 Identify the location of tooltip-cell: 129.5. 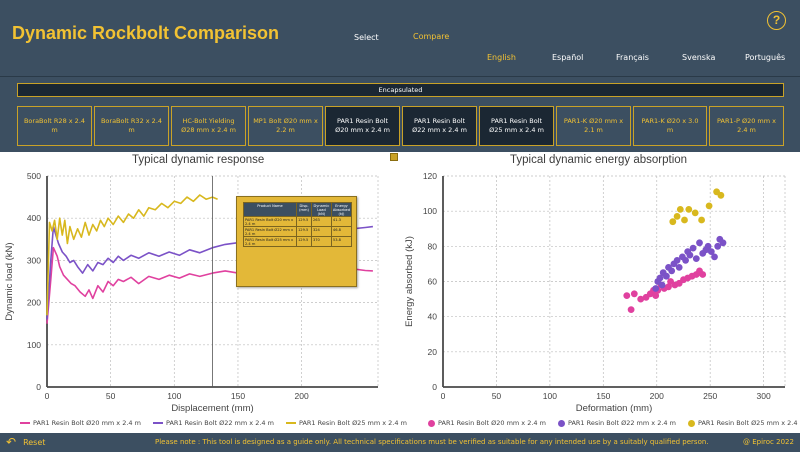
(304, 231).